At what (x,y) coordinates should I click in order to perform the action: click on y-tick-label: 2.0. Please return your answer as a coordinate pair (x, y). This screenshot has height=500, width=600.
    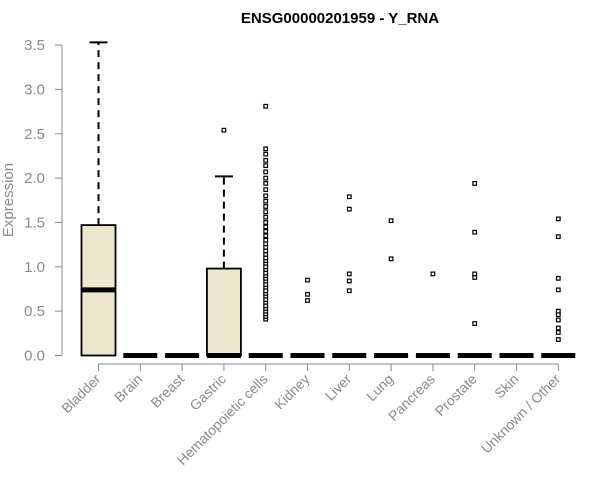
    Looking at the image, I should click on (34, 178).